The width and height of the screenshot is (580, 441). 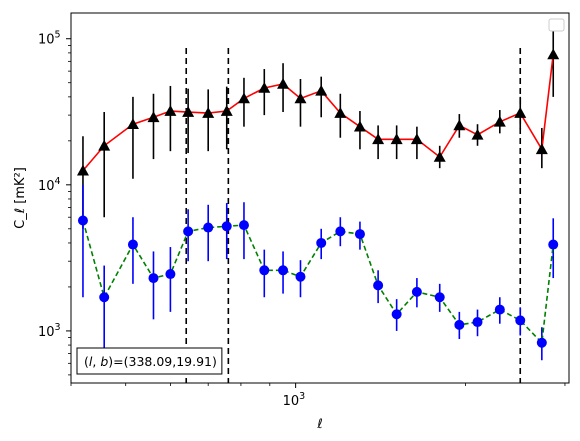 I want to click on y-tick-label-0: 10³, so click(x=49, y=331).